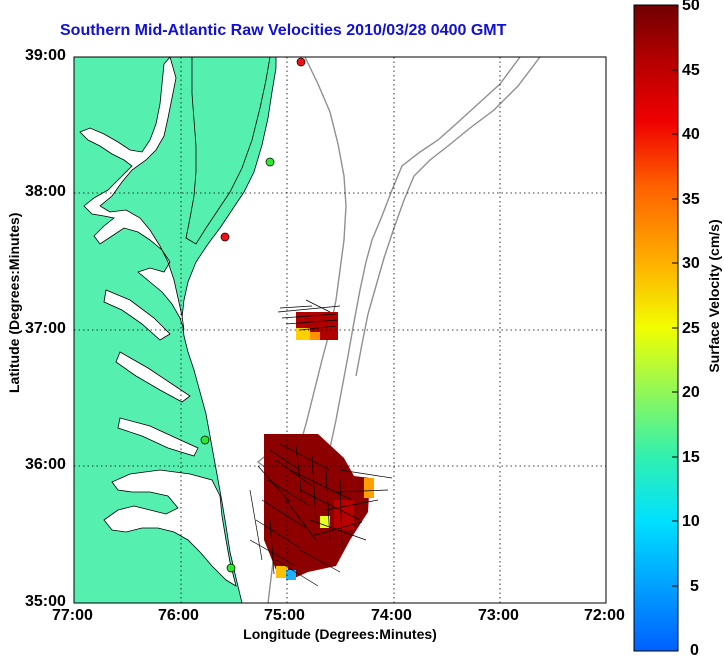 This screenshot has height=660, width=724. Describe the element at coordinates (391, 615) in the screenshot. I see `x-tick-label: 74:00` at that location.